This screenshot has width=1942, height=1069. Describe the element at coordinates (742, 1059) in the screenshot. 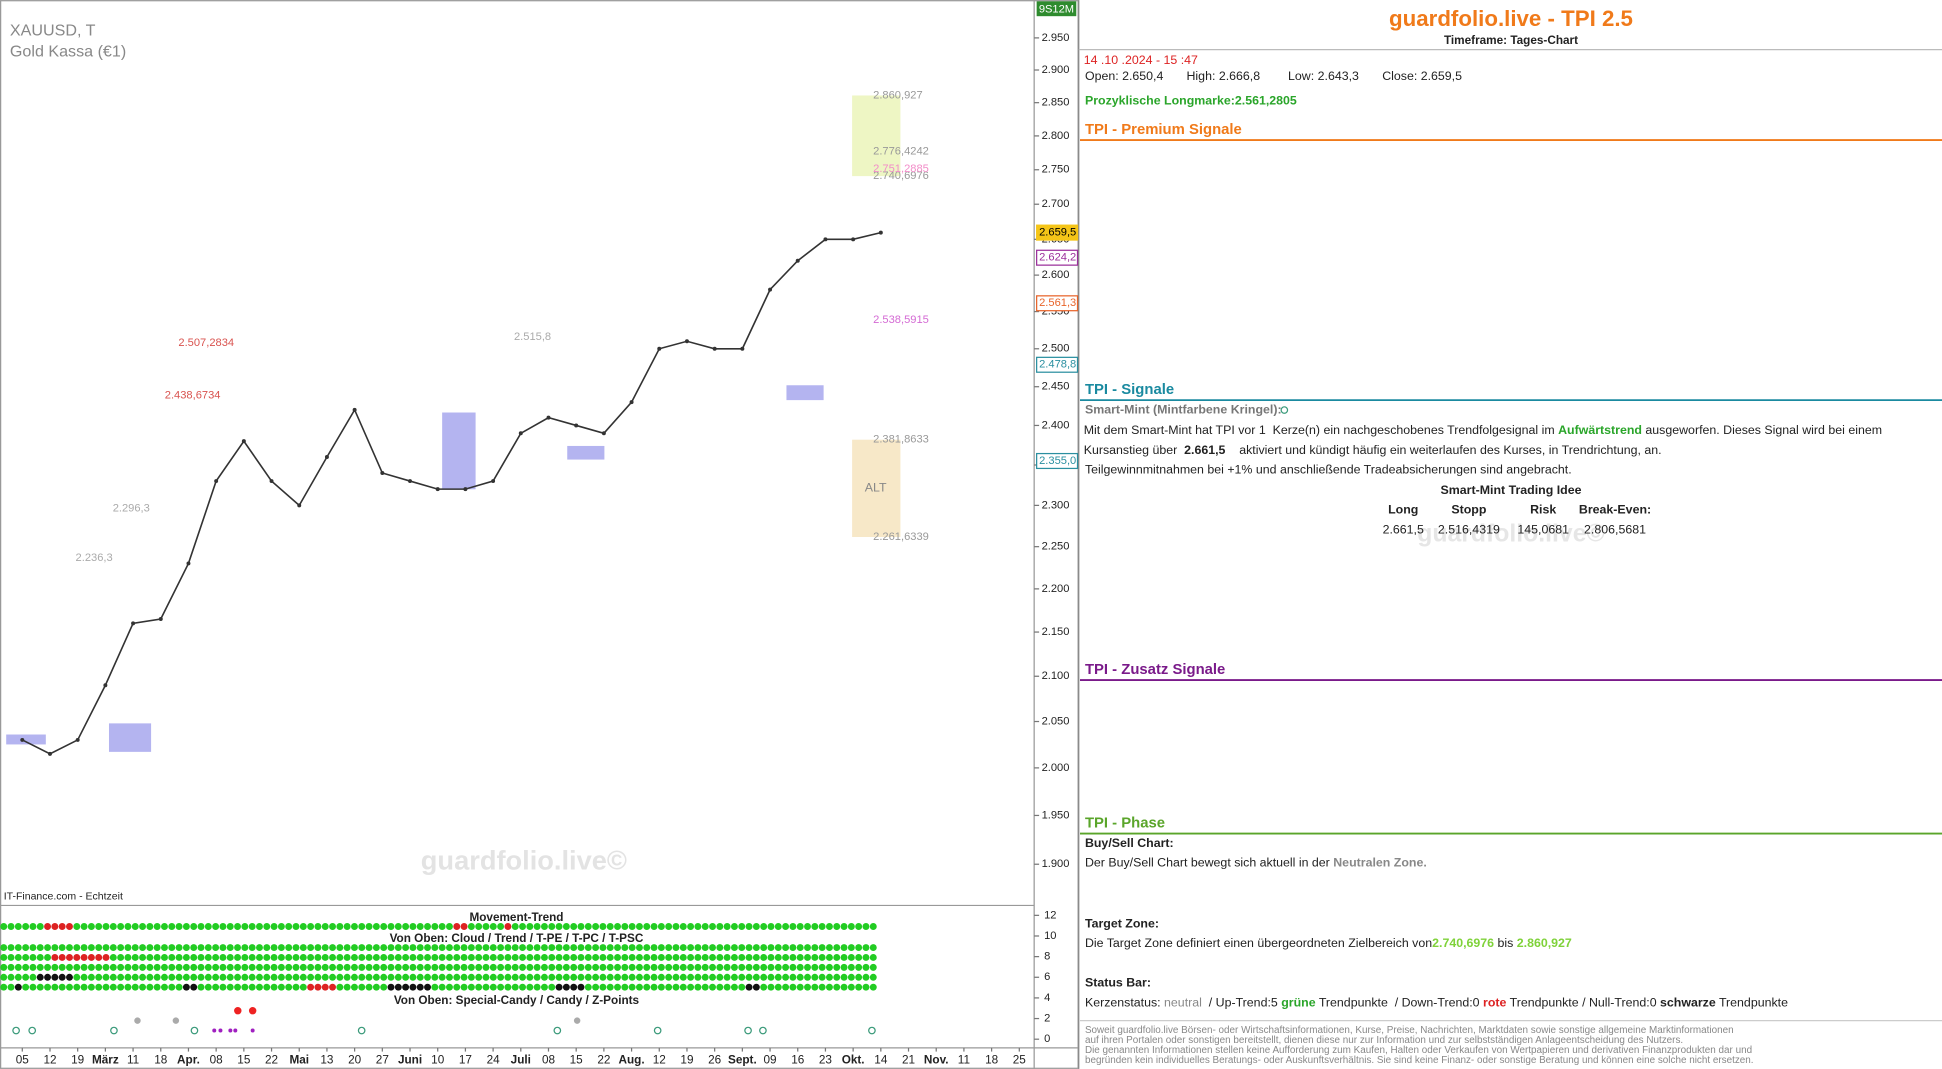

I see `x-tick-label: Sept.` at that location.